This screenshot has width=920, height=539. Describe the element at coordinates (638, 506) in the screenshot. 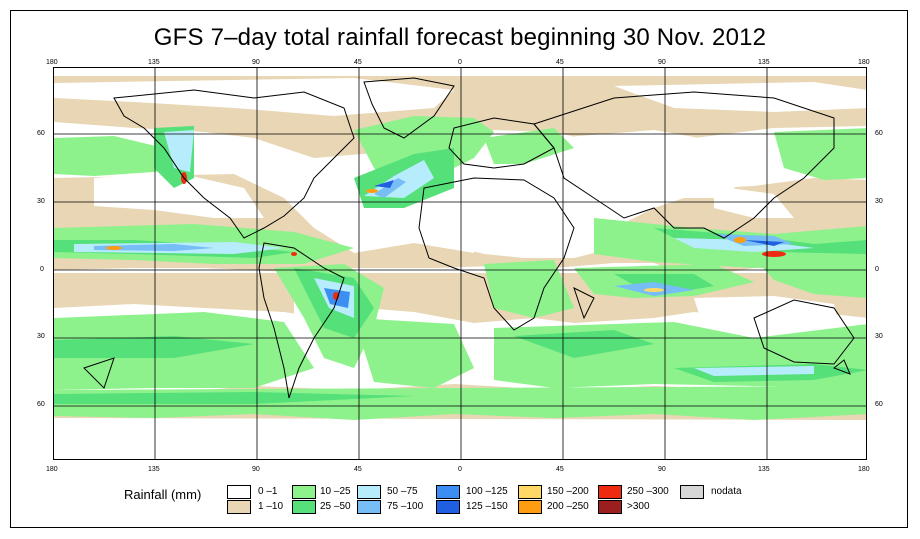

I see `legend-label: >300` at that location.